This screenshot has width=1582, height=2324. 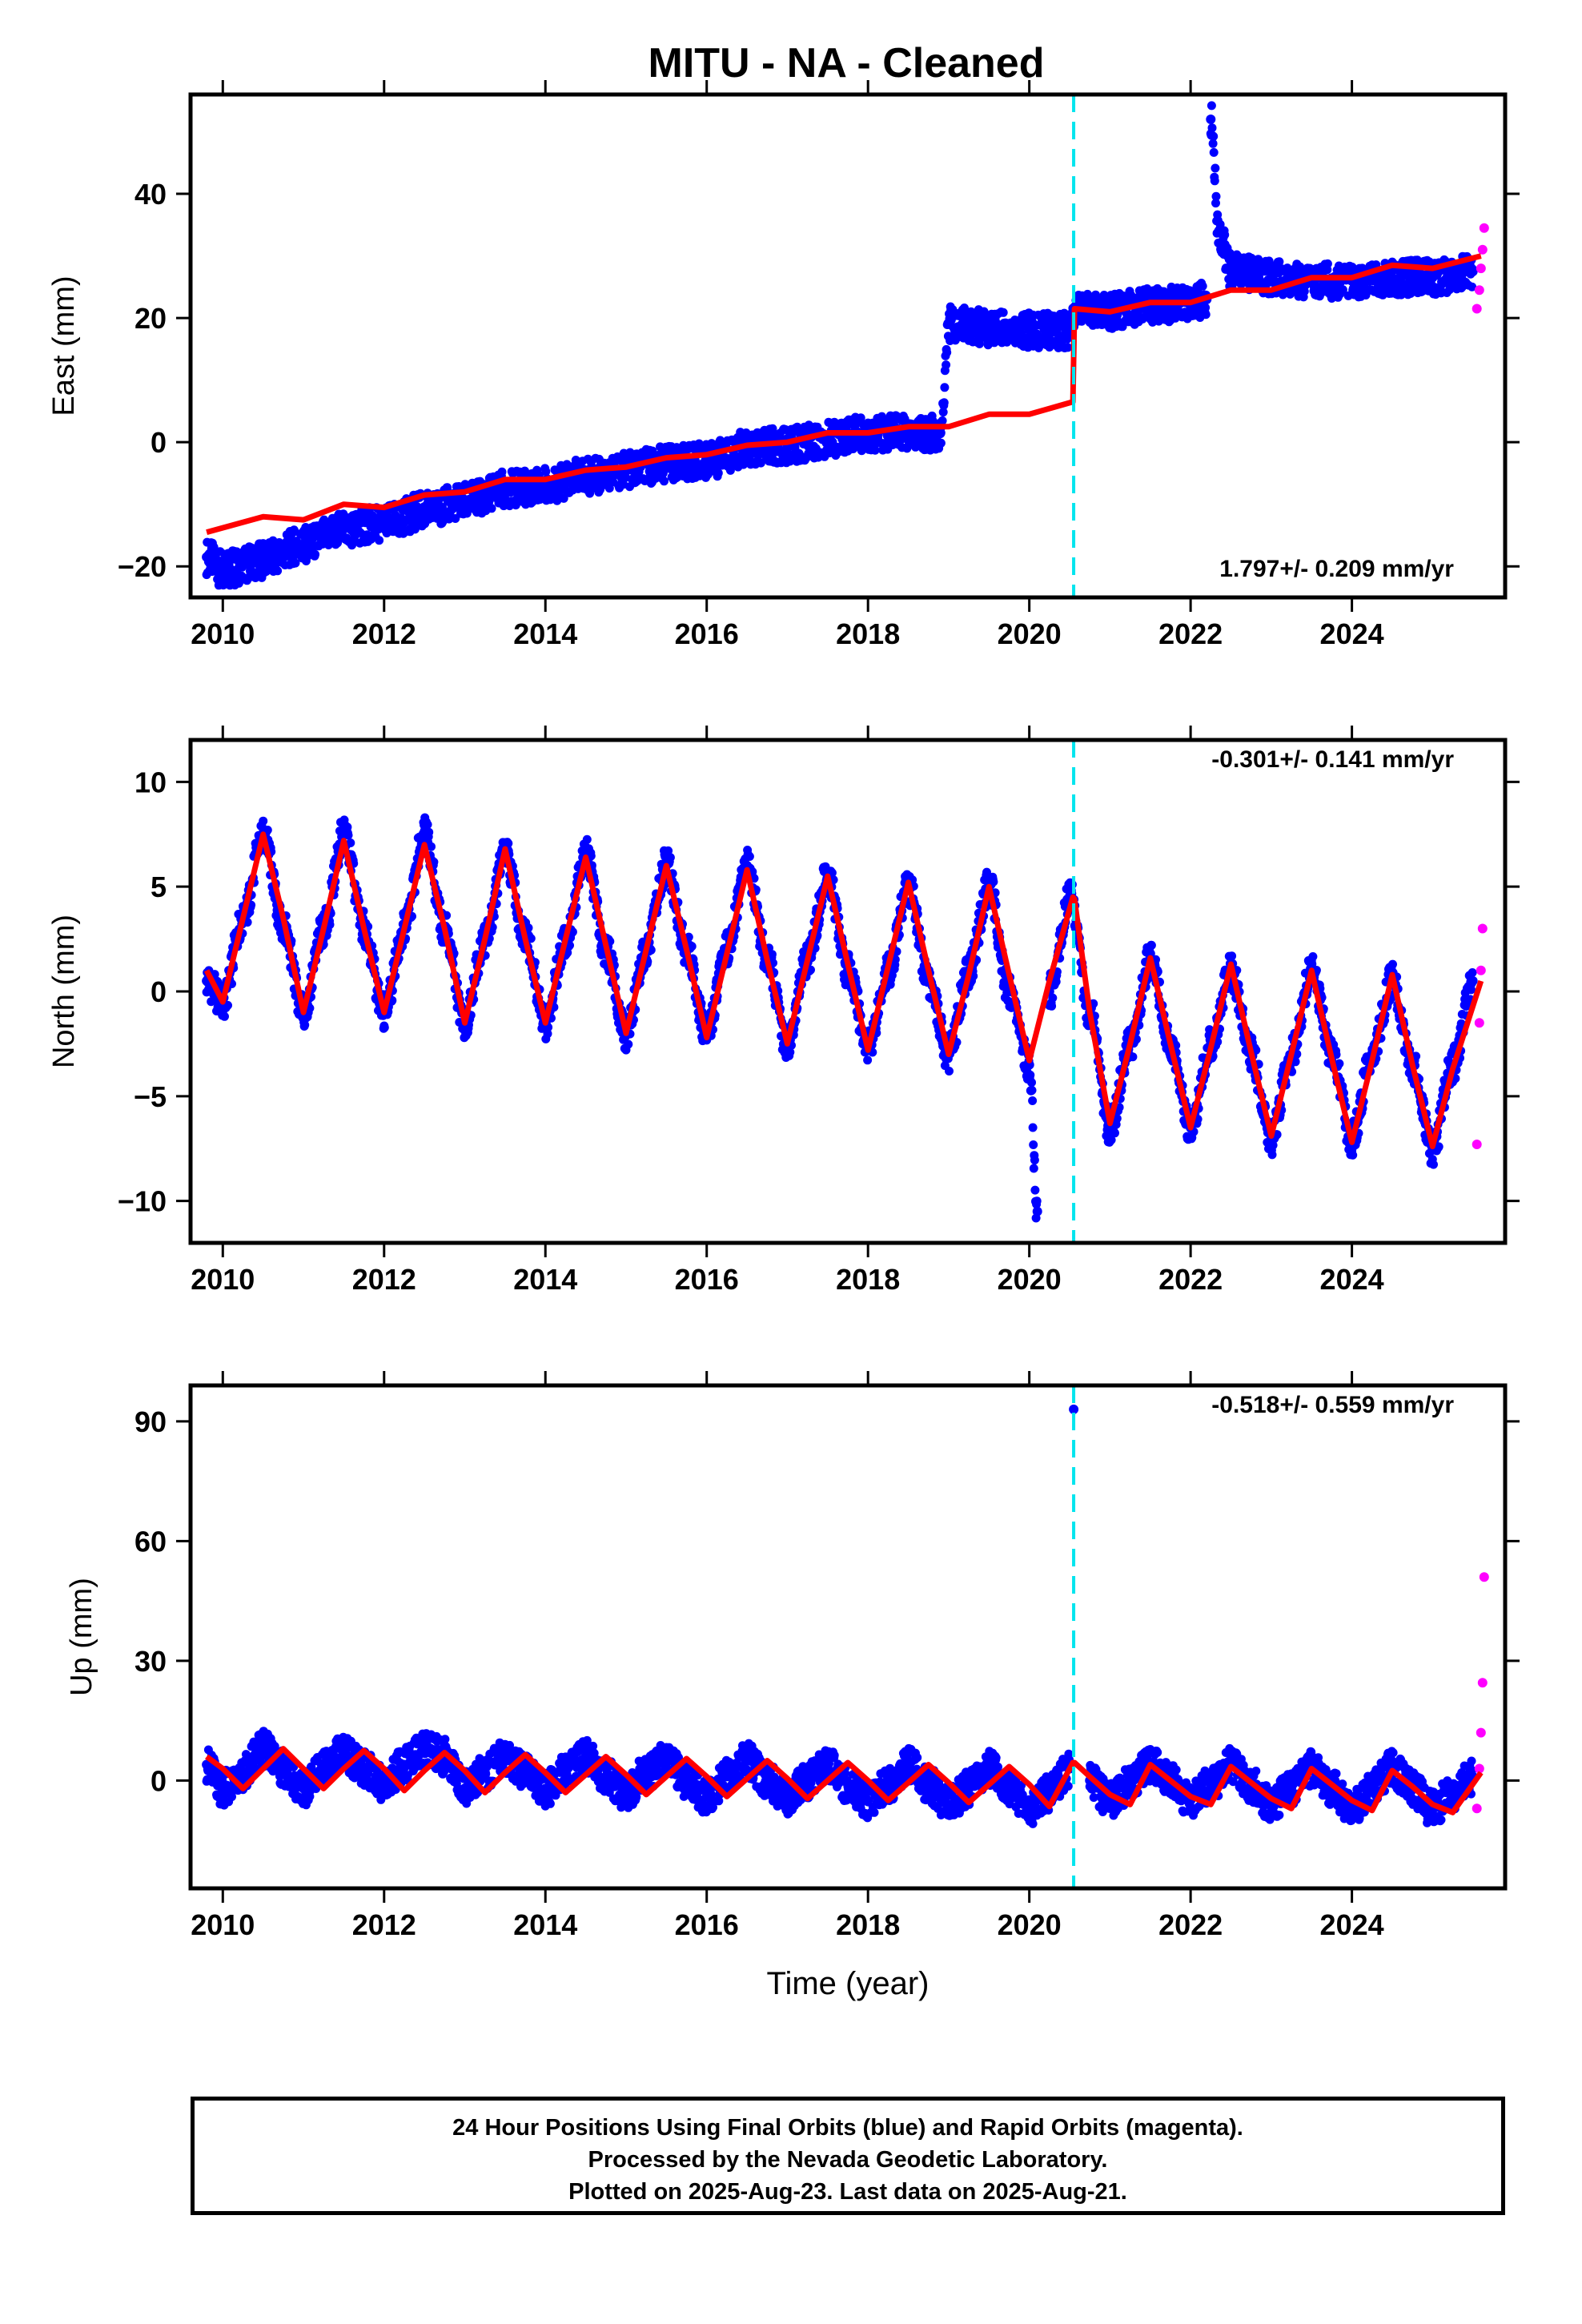 I want to click on y-tick-label: 40, so click(x=151, y=194).